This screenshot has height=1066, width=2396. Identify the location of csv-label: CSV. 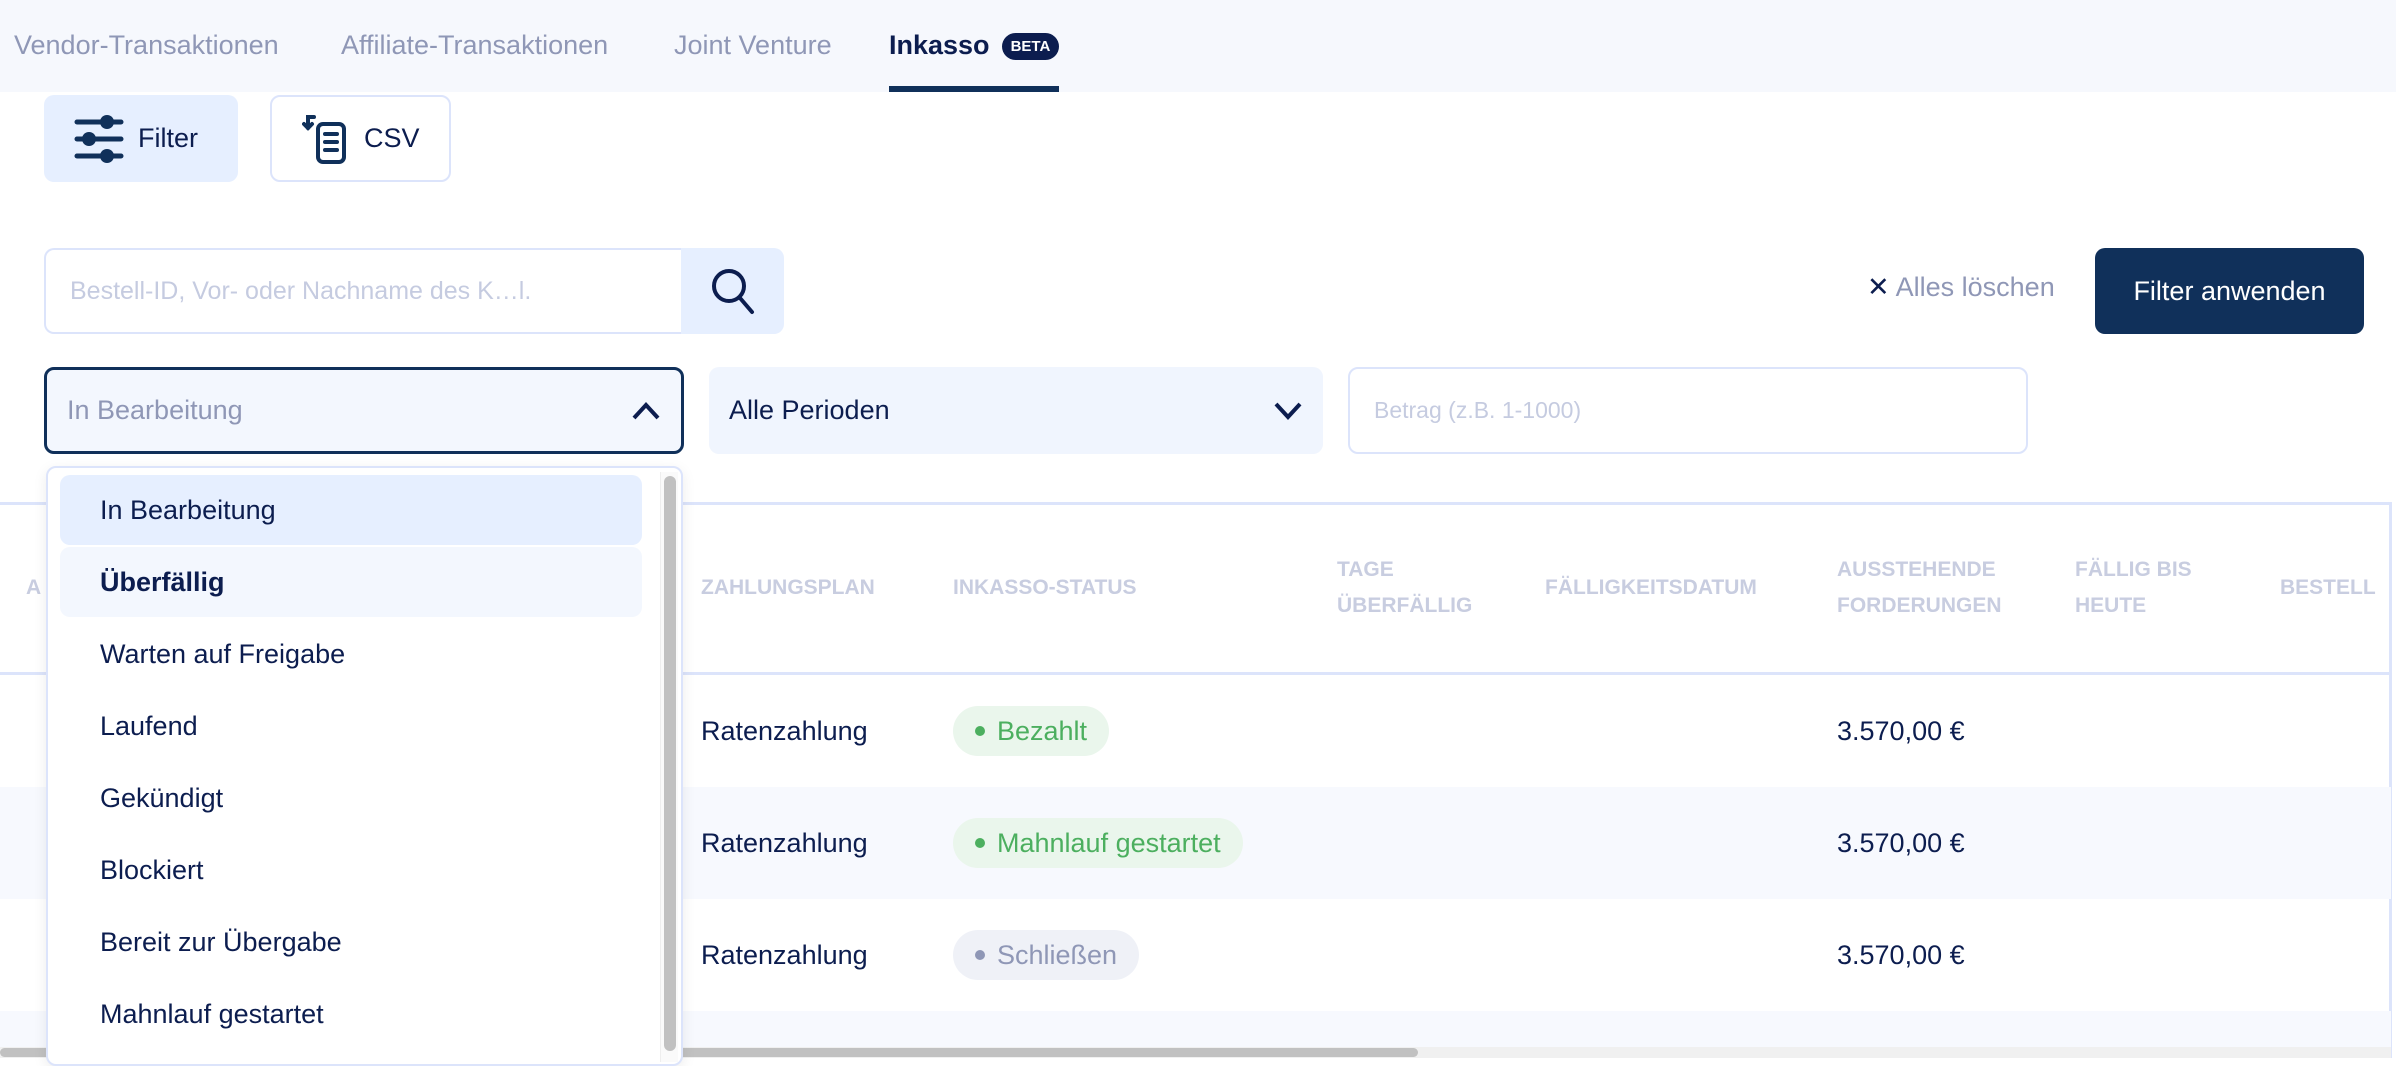
(392, 138).